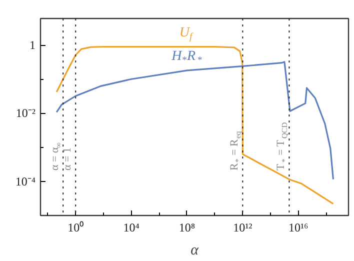  I want to click on x-axis-title: α, so click(195, 250).